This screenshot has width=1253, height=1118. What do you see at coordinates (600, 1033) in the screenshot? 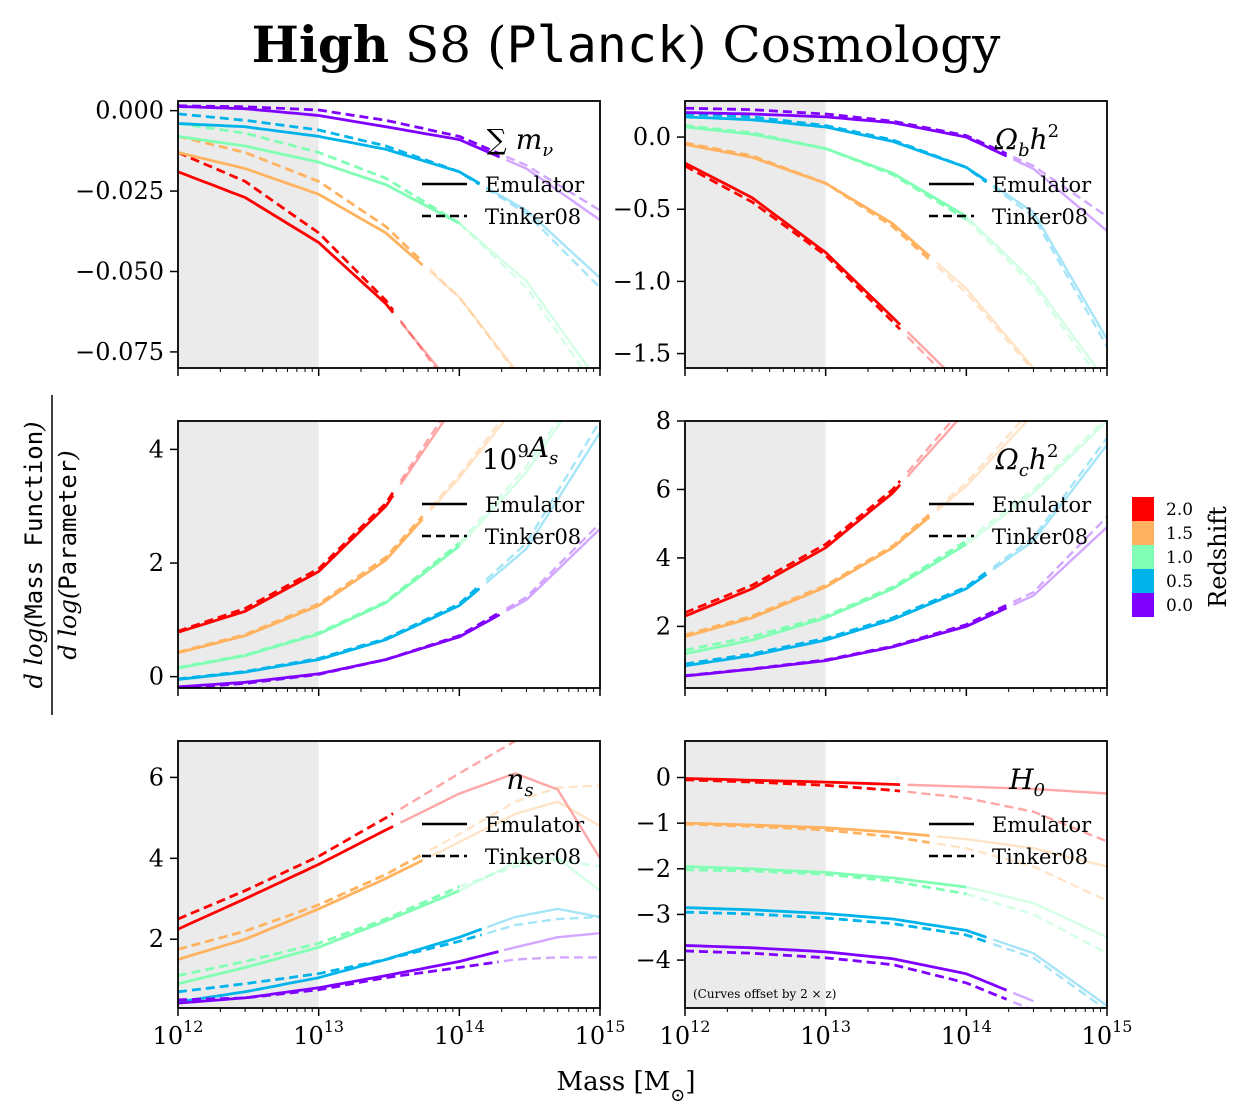
I see `x-tick-label: 1015` at bounding box center [600, 1033].